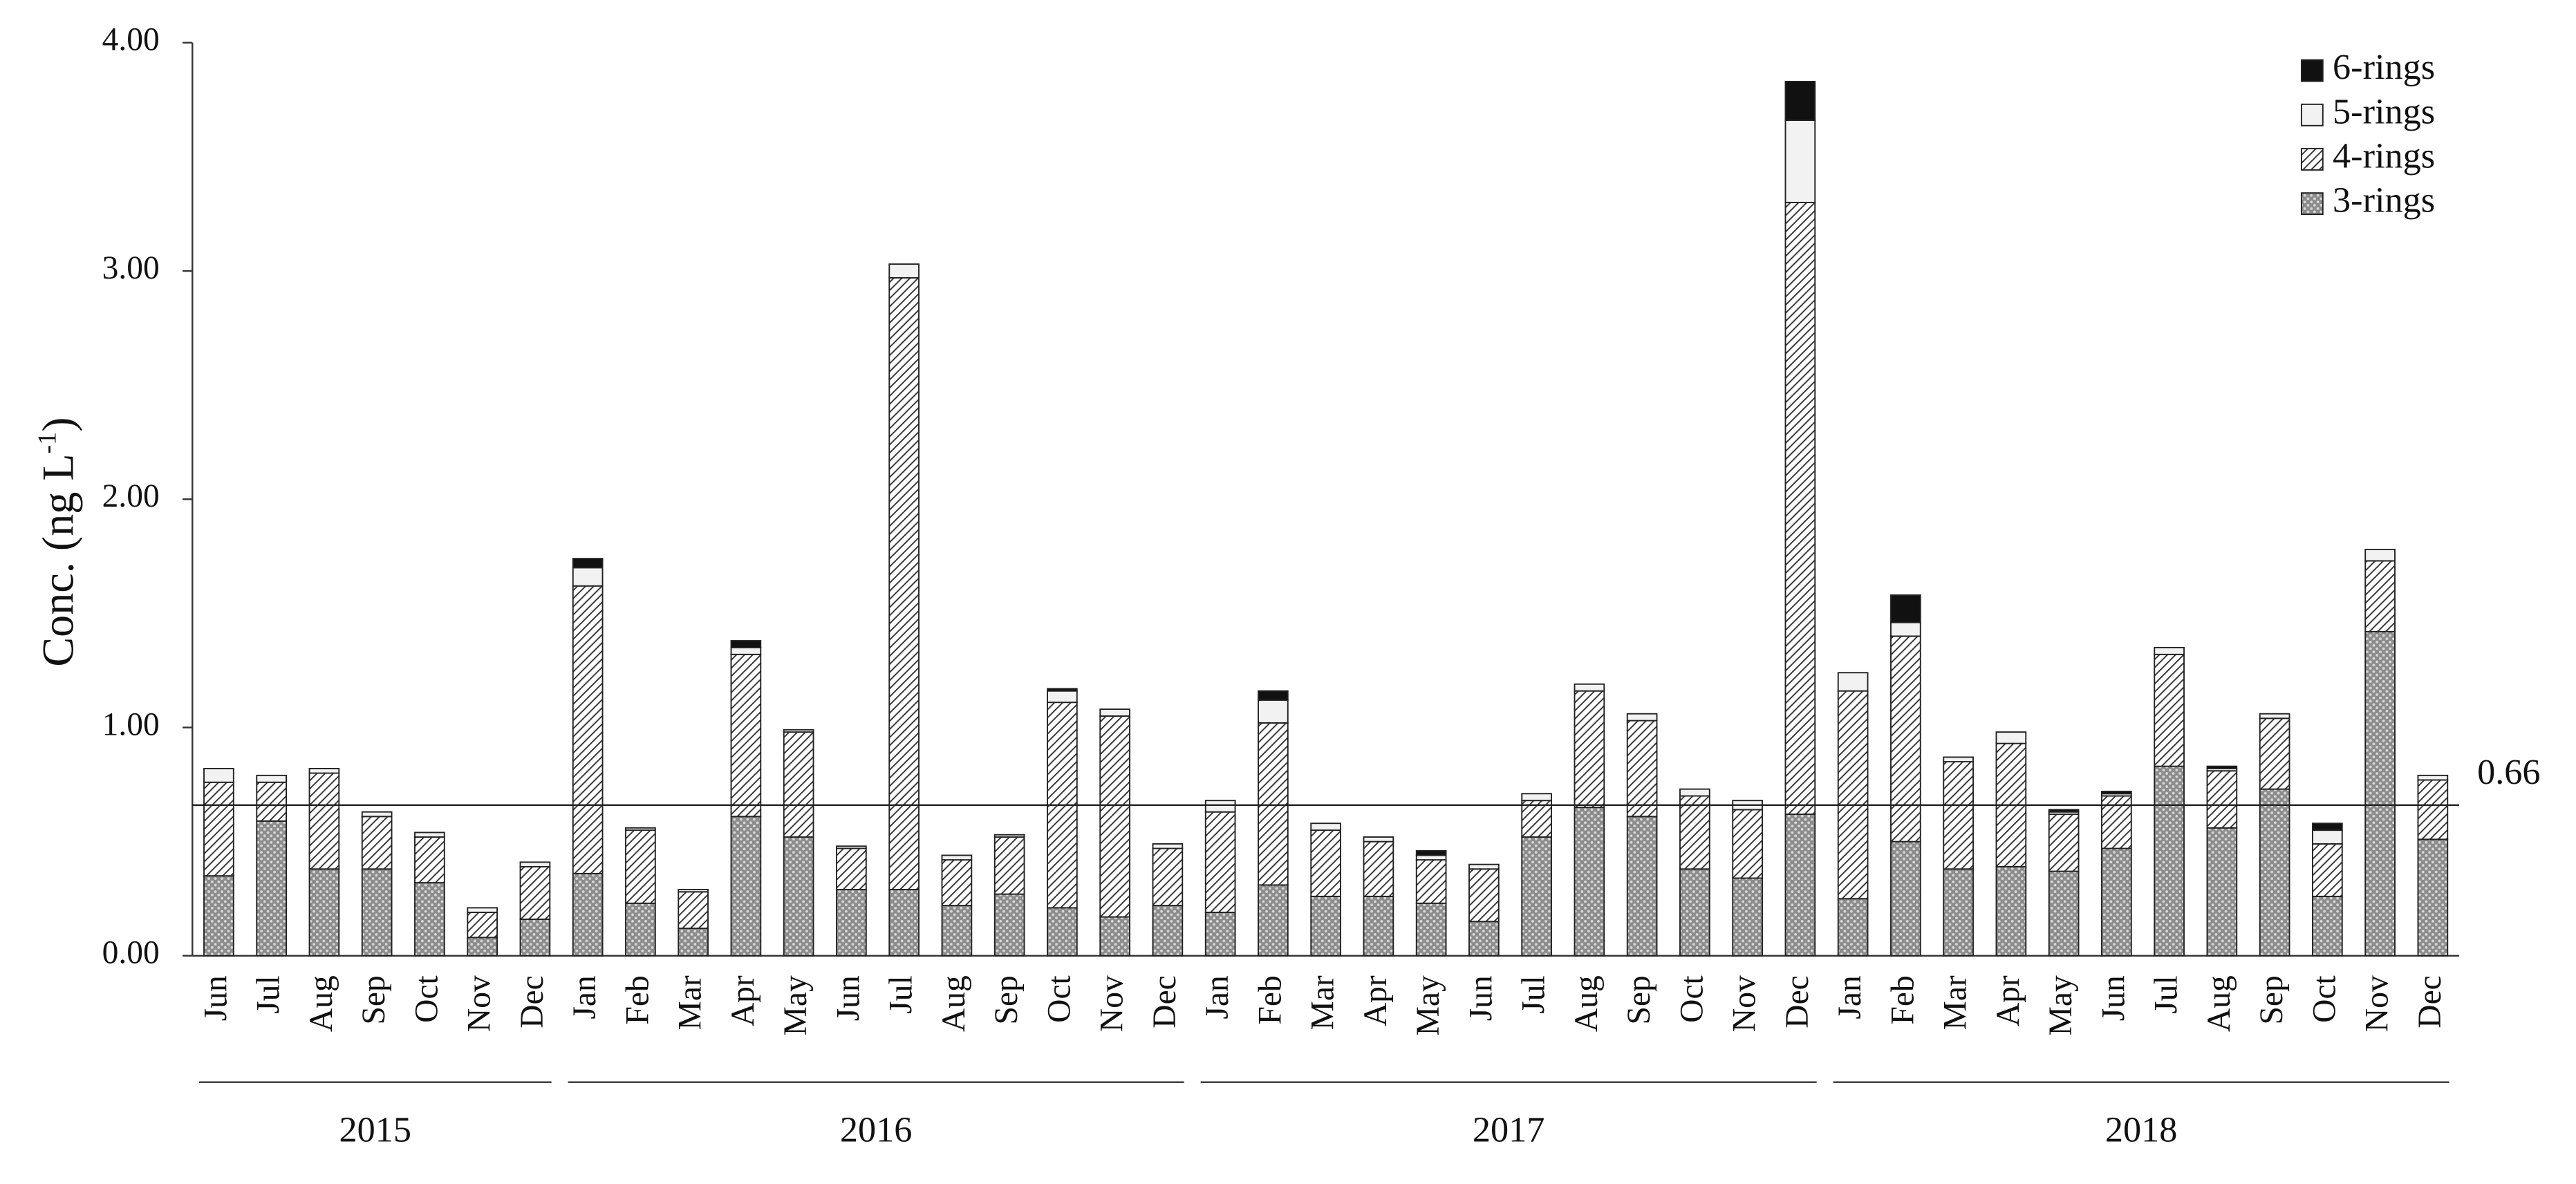 Image resolution: width=2576 pixels, height=1184 pixels. I want to click on year-label: 2017, so click(1509, 1129).